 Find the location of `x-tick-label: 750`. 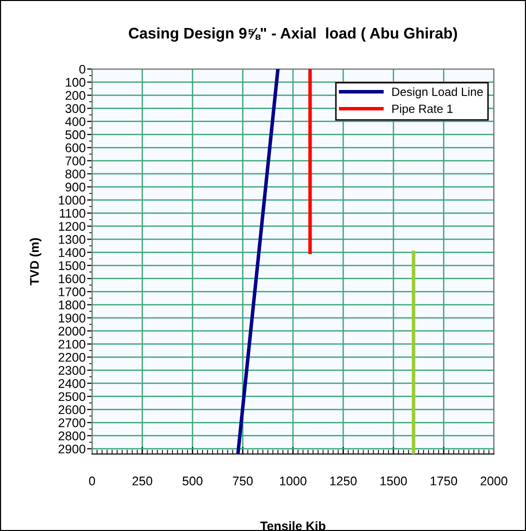

x-tick-label: 750 is located at coordinates (242, 481).